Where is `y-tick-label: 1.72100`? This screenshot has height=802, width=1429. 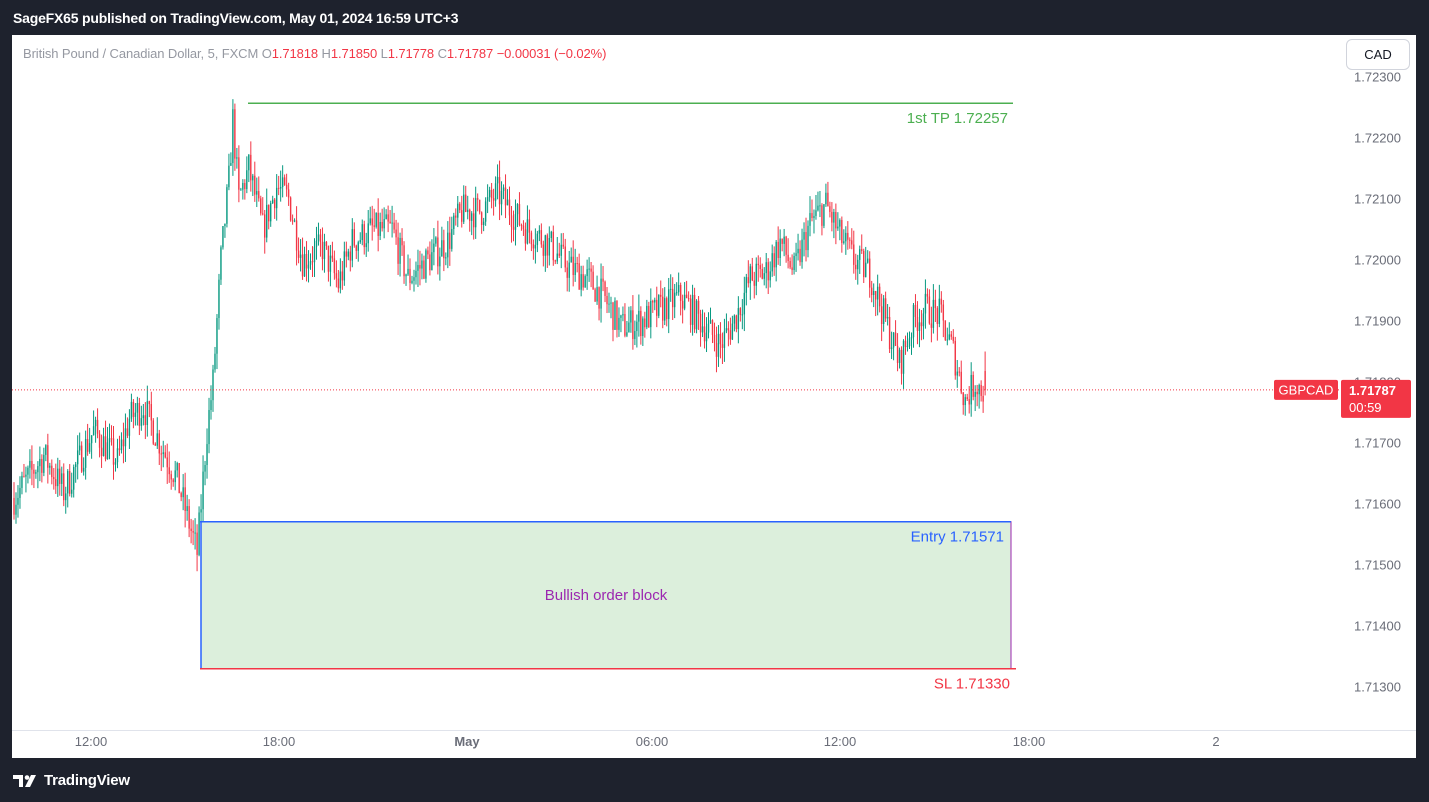 y-tick-label: 1.72100 is located at coordinates (1377, 199).